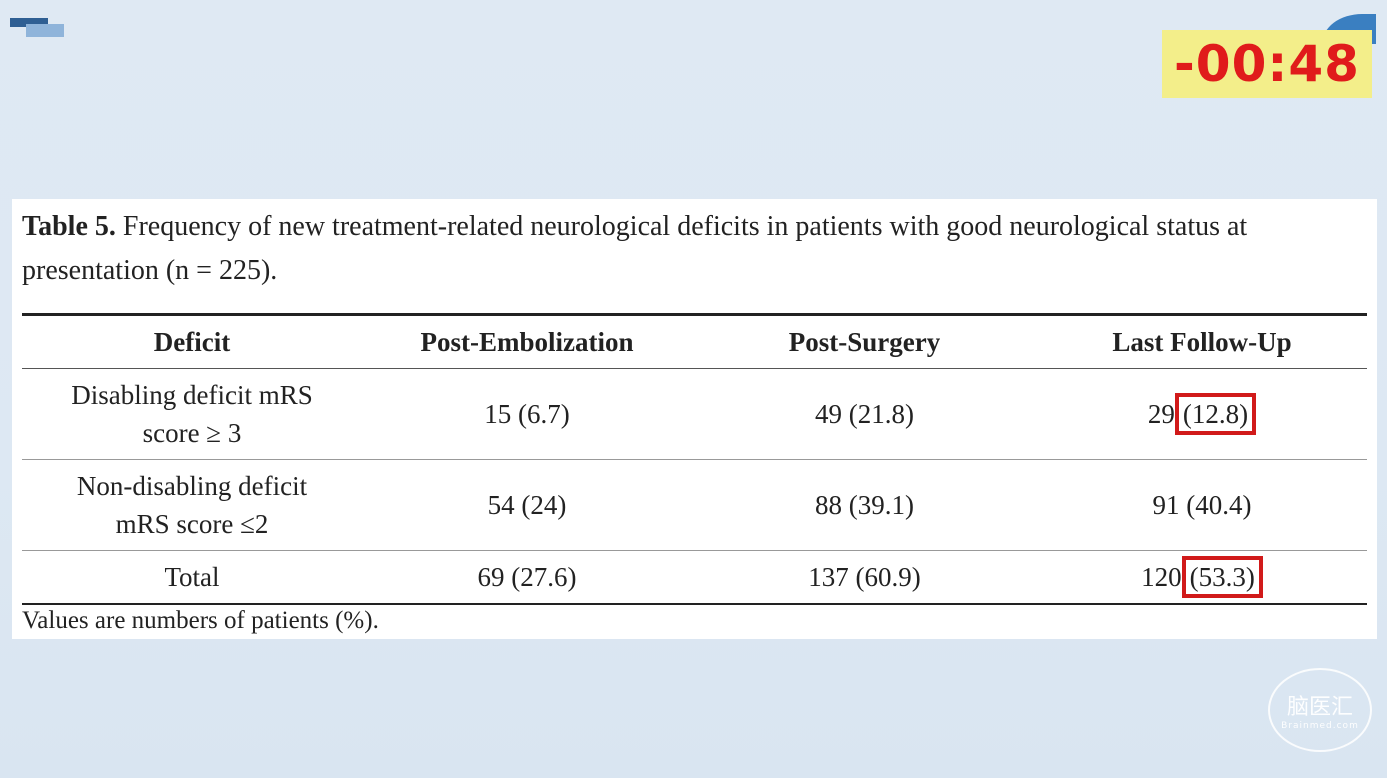 Image resolution: width=1387 pixels, height=778 pixels. What do you see at coordinates (1161, 577) in the screenshot?
I see `last-count: 120` at bounding box center [1161, 577].